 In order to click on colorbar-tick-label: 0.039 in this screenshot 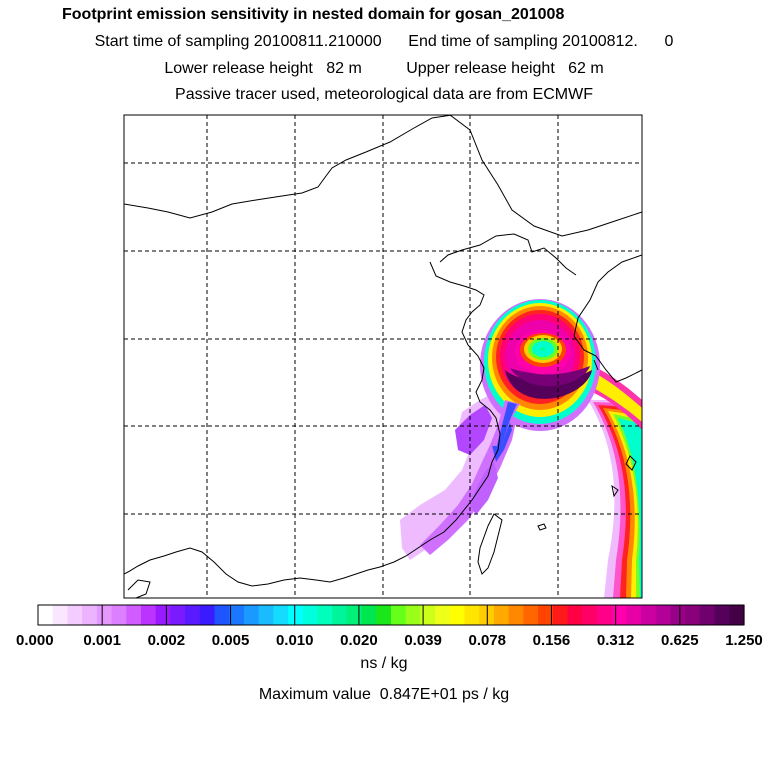, I will do `click(423, 640)`.